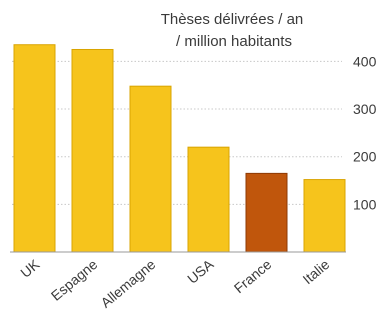 This screenshot has width=386, height=329. Describe the element at coordinates (74, 280) in the screenshot. I see `category-label-espagne: Espagne` at that location.